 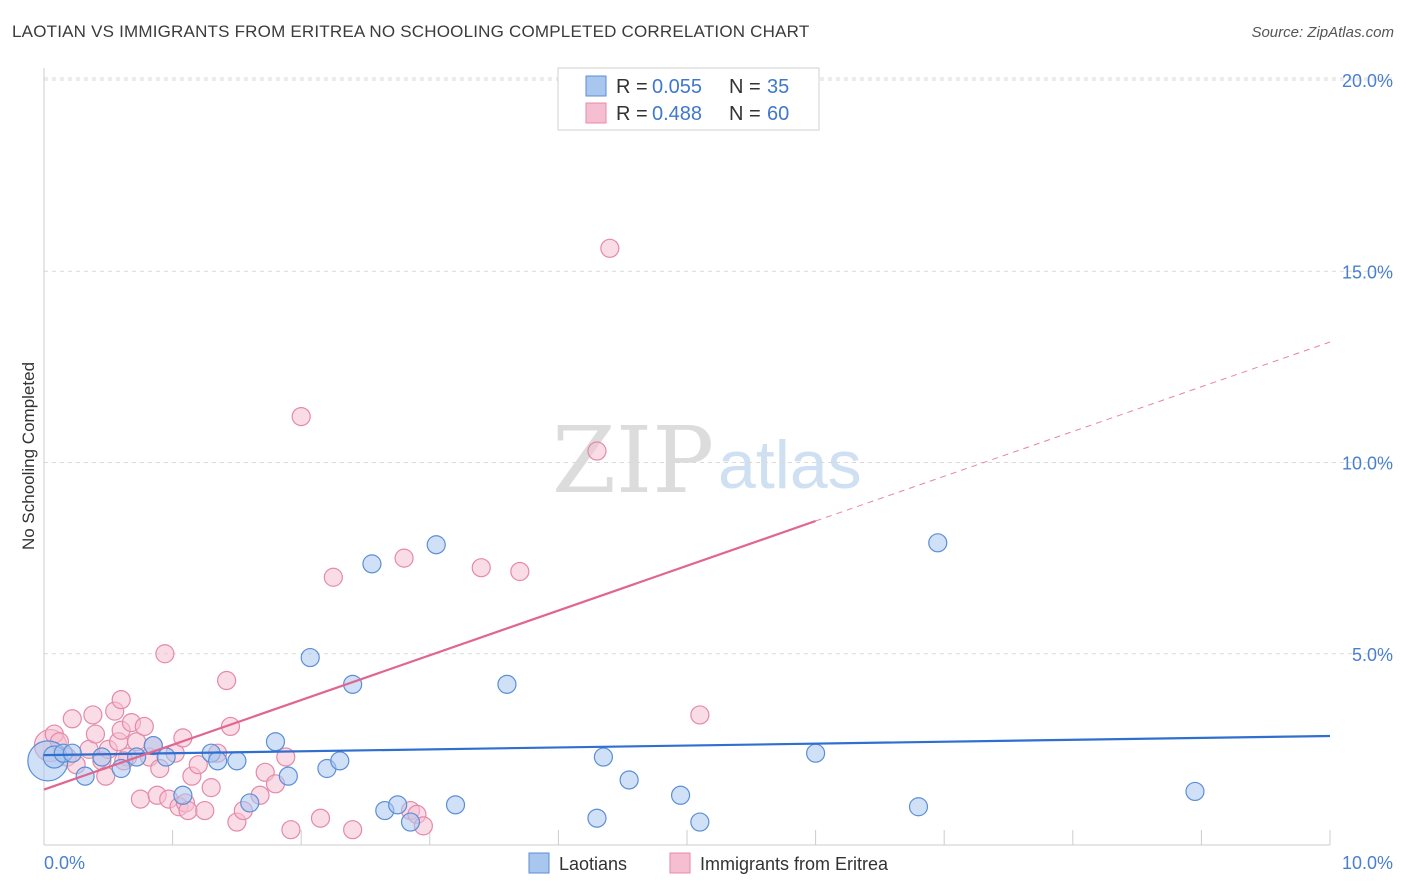 I want to click on legend-r-value-laotian: 0.055, so click(x=677, y=87).